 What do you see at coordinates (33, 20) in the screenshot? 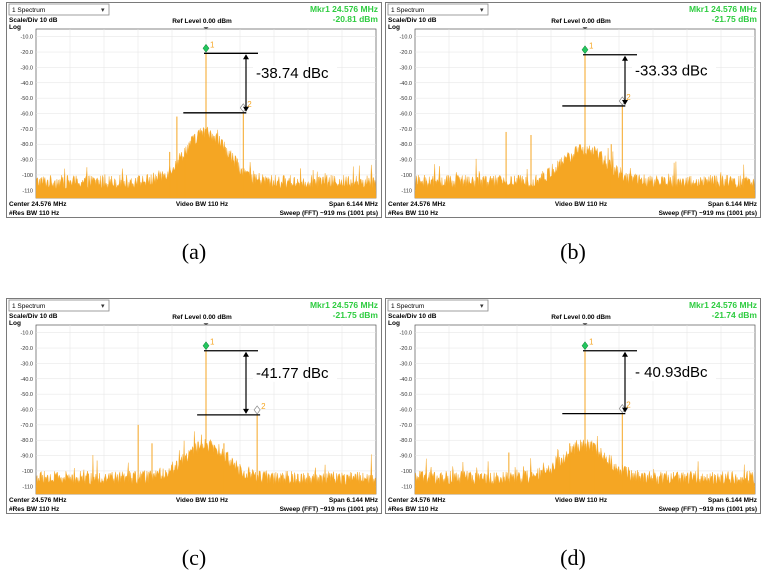
I see `scale-div-label: Scale/Div 10 dB` at bounding box center [33, 20].